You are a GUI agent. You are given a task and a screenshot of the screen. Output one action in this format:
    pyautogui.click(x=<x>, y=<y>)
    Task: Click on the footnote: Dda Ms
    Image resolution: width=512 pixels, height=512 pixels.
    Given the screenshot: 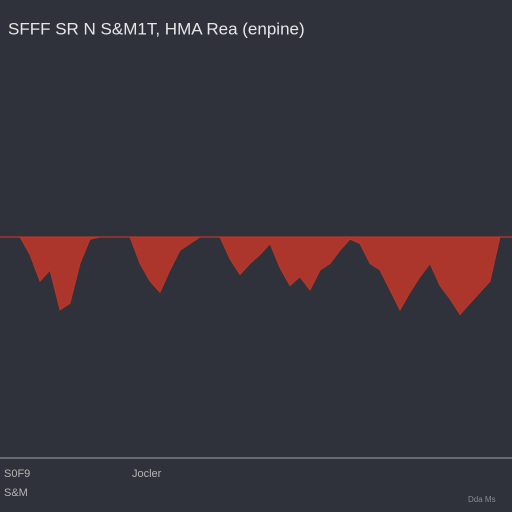 What is the action you would take?
    pyautogui.click(x=482, y=499)
    